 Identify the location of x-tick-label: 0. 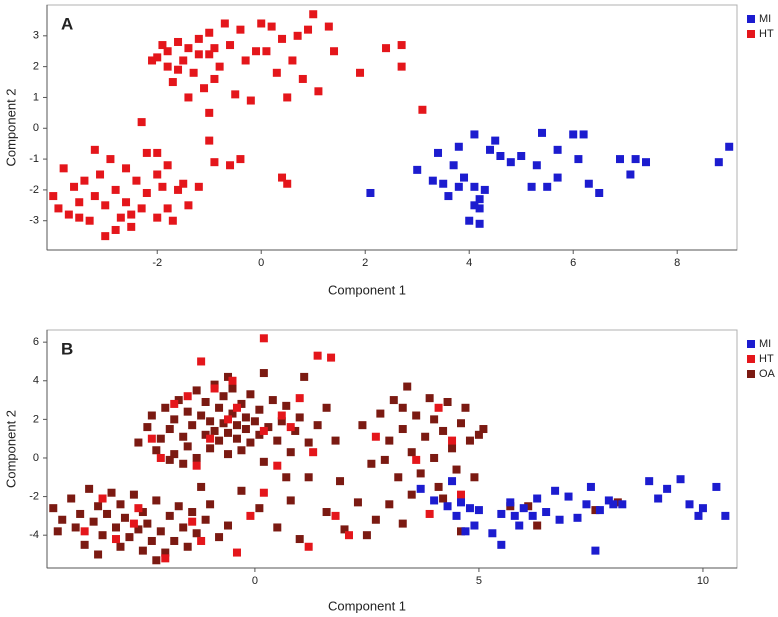
(255, 581).